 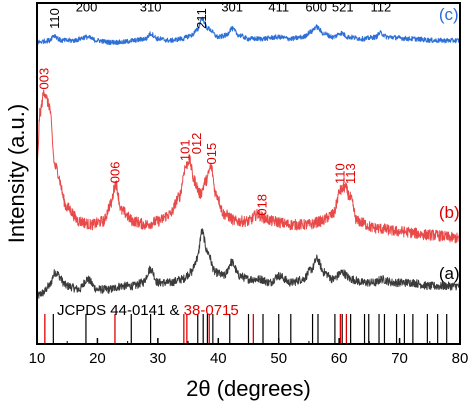 What do you see at coordinates (261, 205) in the screenshot?
I see `peak-label-red: 018` at bounding box center [261, 205].